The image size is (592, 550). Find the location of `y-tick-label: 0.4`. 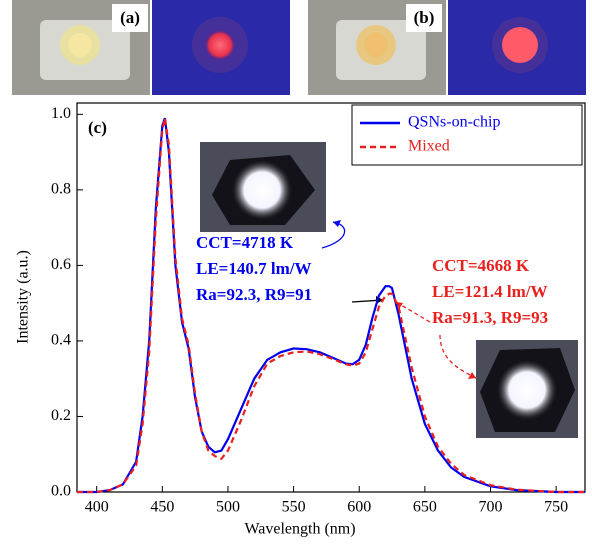

y-tick-label: 0.4 is located at coordinates (61, 340).